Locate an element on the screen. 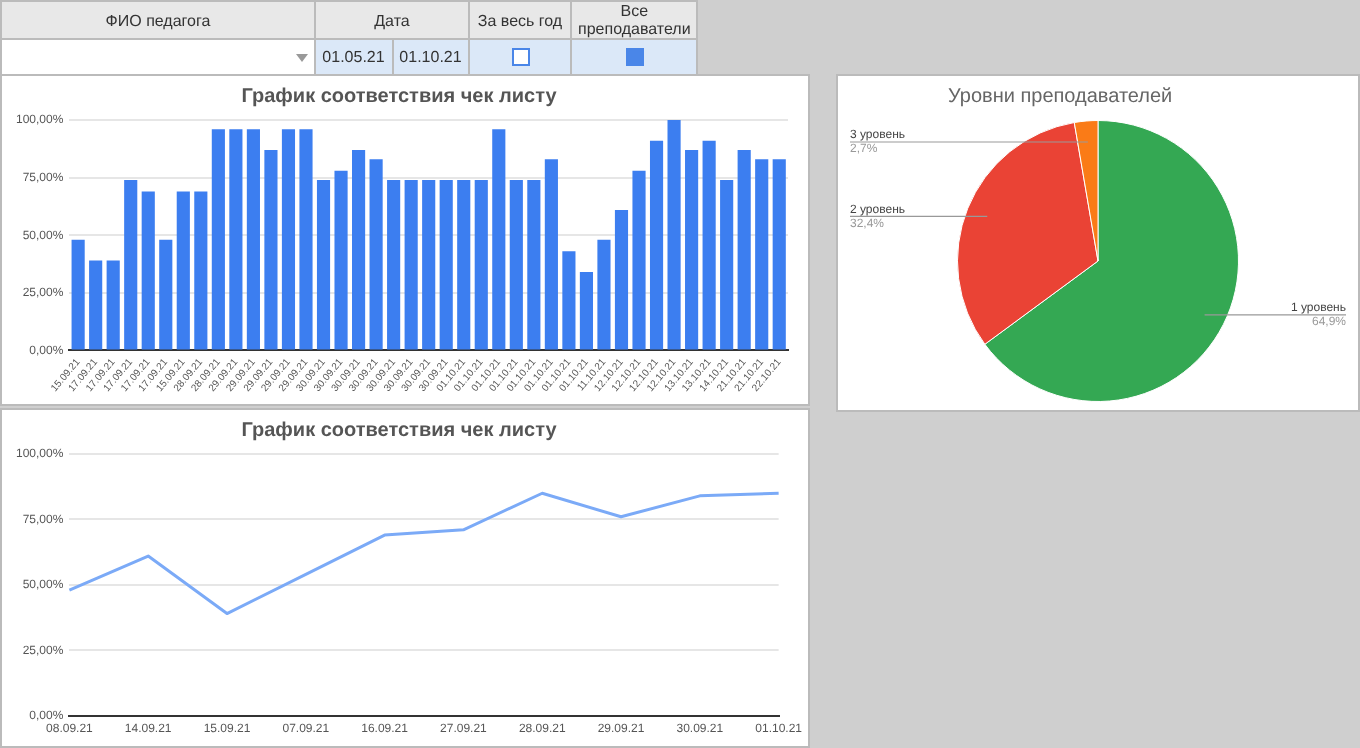 This screenshot has height=748, width=1360. text: За весь год is located at coordinates (520, 20).